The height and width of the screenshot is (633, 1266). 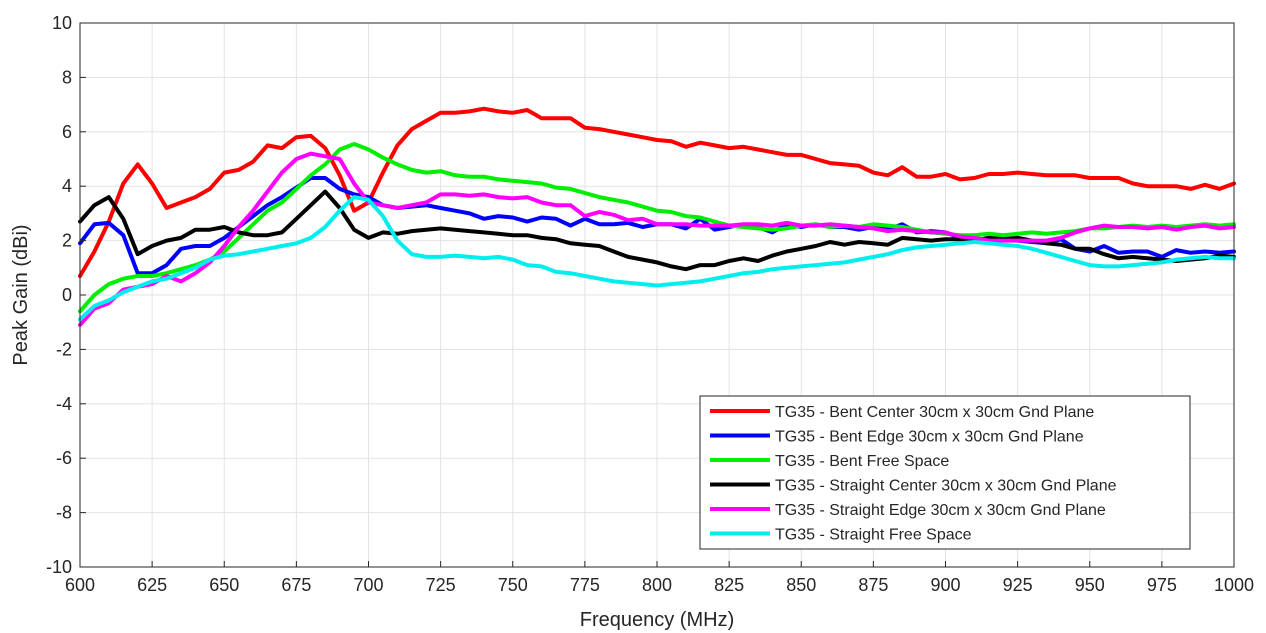 What do you see at coordinates (80, 585) in the screenshot?
I see `x-tick-label: 600` at bounding box center [80, 585].